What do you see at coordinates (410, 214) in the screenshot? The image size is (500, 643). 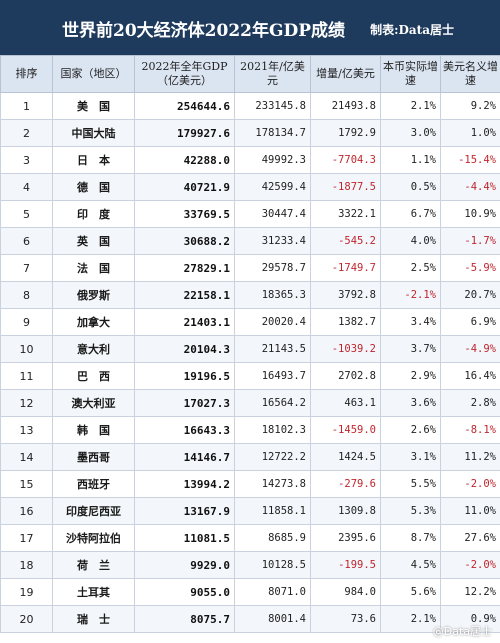 I see `local-growth-cell: 6.7%` at bounding box center [410, 214].